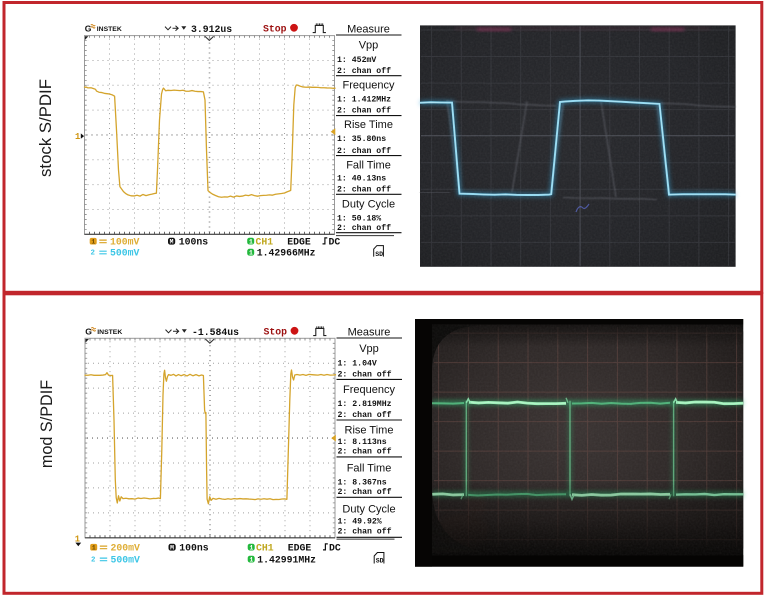  What do you see at coordinates (361, 139) in the screenshot?
I see `svg-text: 1: 35.80ns` at bounding box center [361, 139].